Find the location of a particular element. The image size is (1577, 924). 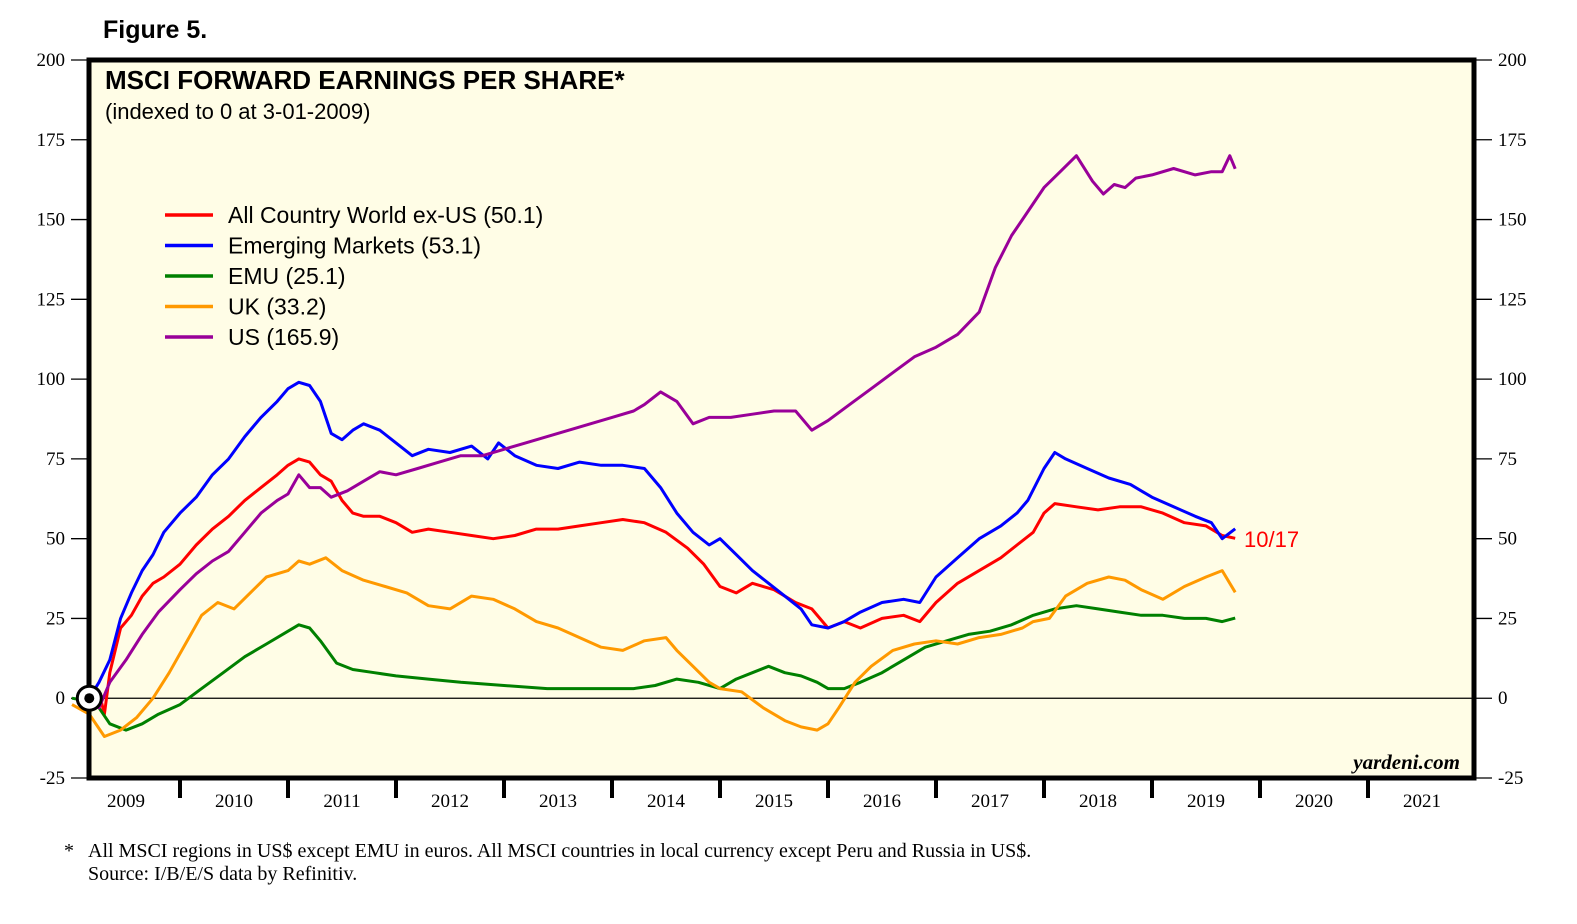

legend-label: EMU (25.1) is located at coordinates (287, 276).